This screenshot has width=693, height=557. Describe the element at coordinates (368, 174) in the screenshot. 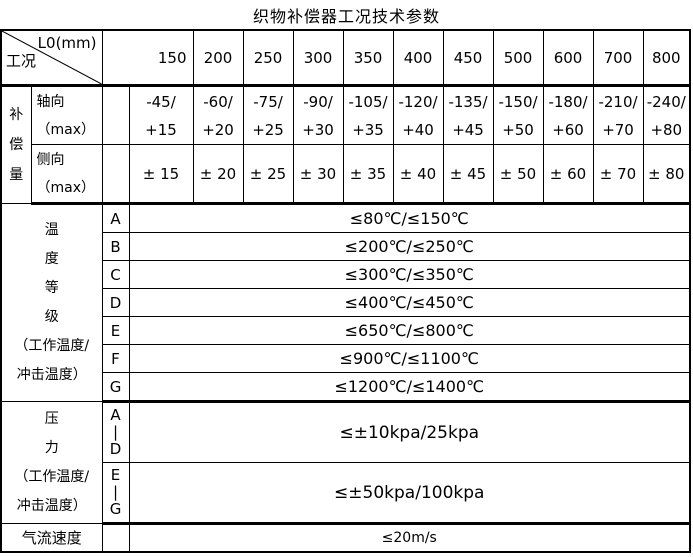

I see `lateral-value-cell: ± 35` at that location.